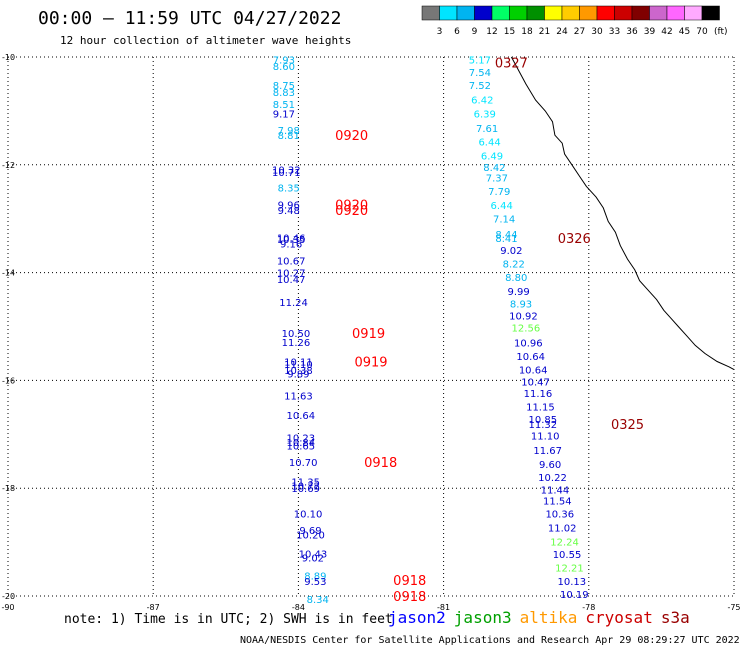  I want to click on wave-height-value: 9.69, so click(310, 531).